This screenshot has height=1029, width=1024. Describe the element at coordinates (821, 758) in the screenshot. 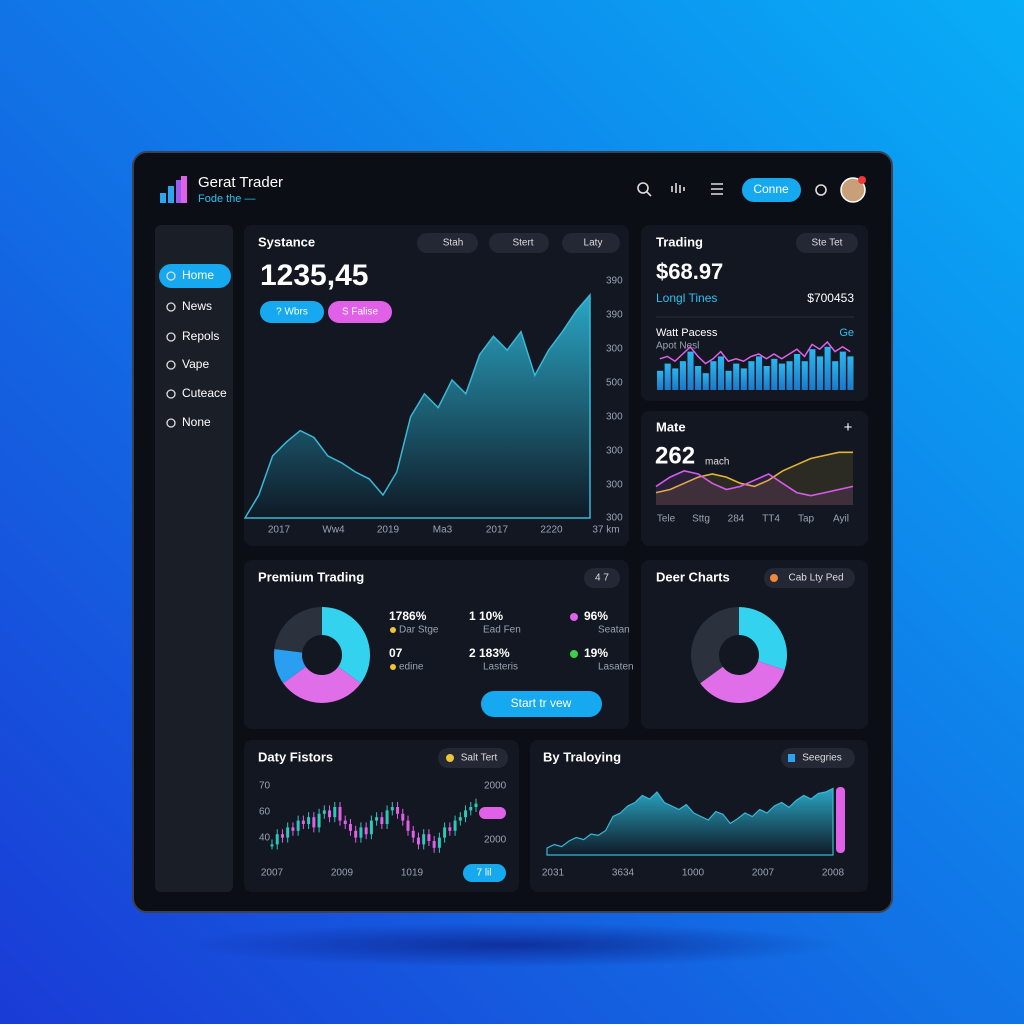

I see `tab-label: Seegries` at that location.